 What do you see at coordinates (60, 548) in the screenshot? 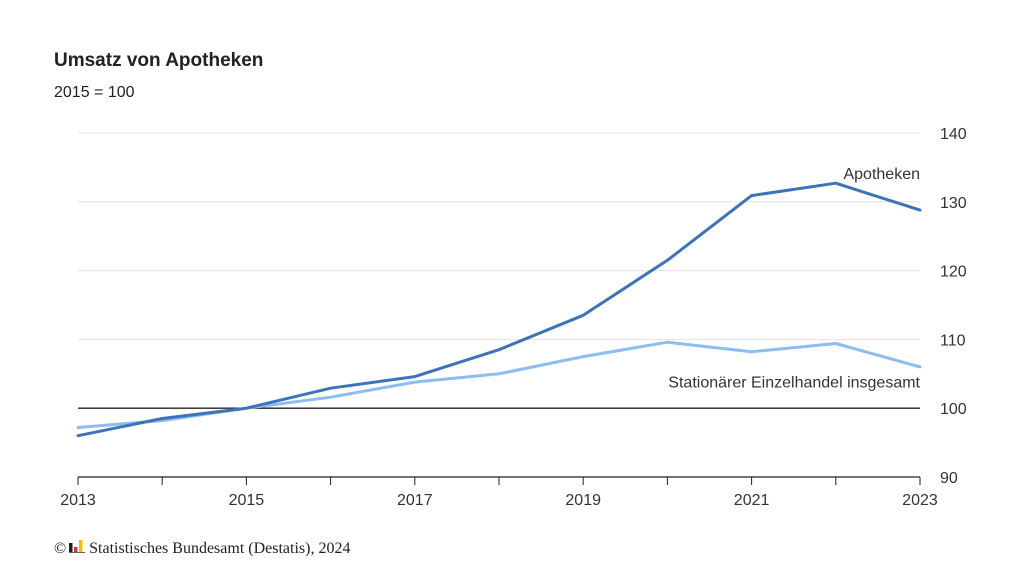
I see `copyright-symbol: ©` at bounding box center [60, 548].